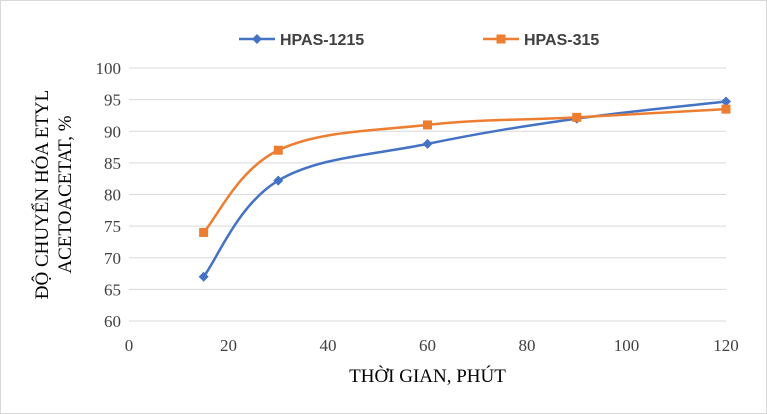 This screenshot has height=414, width=767. What do you see at coordinates (427, 376) in the screenshot?
I see `x-axis-label: THỜI GIAN, PHÚT` at bounding box center [427, 376].